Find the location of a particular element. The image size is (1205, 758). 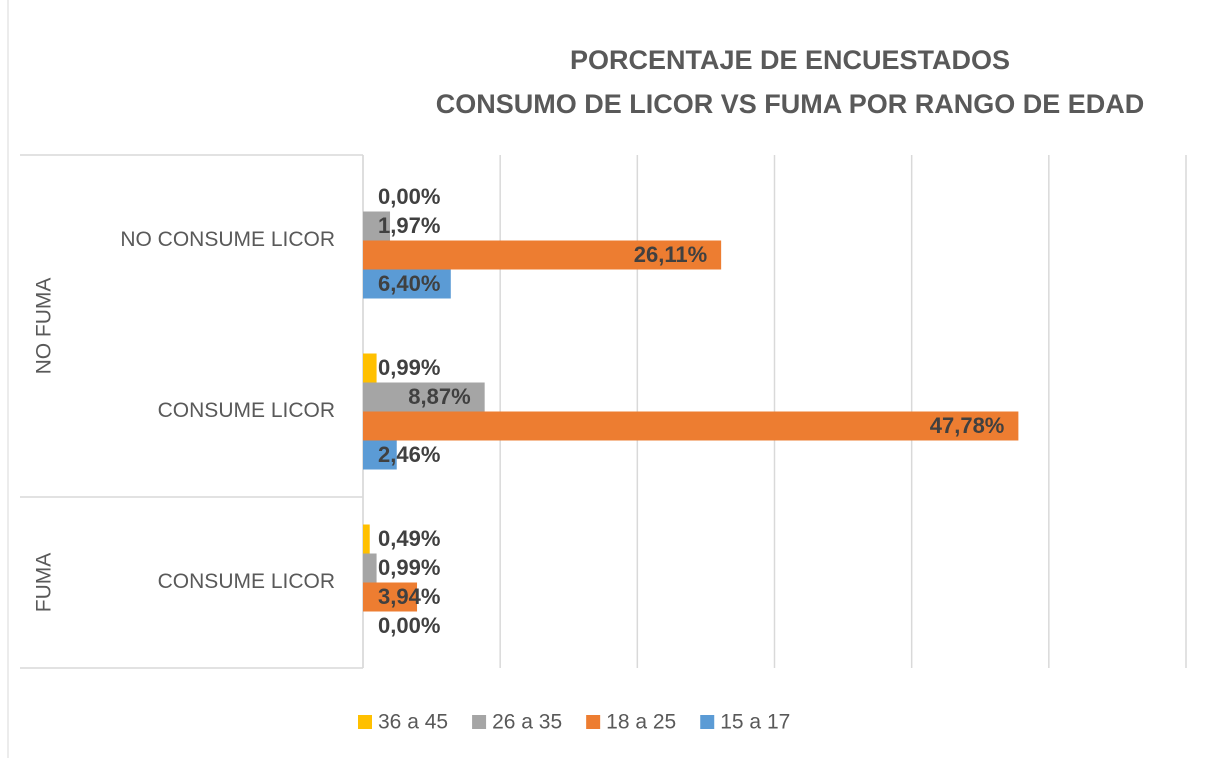

legend-label: 15 a 17 is located at coordinates (755, 722).